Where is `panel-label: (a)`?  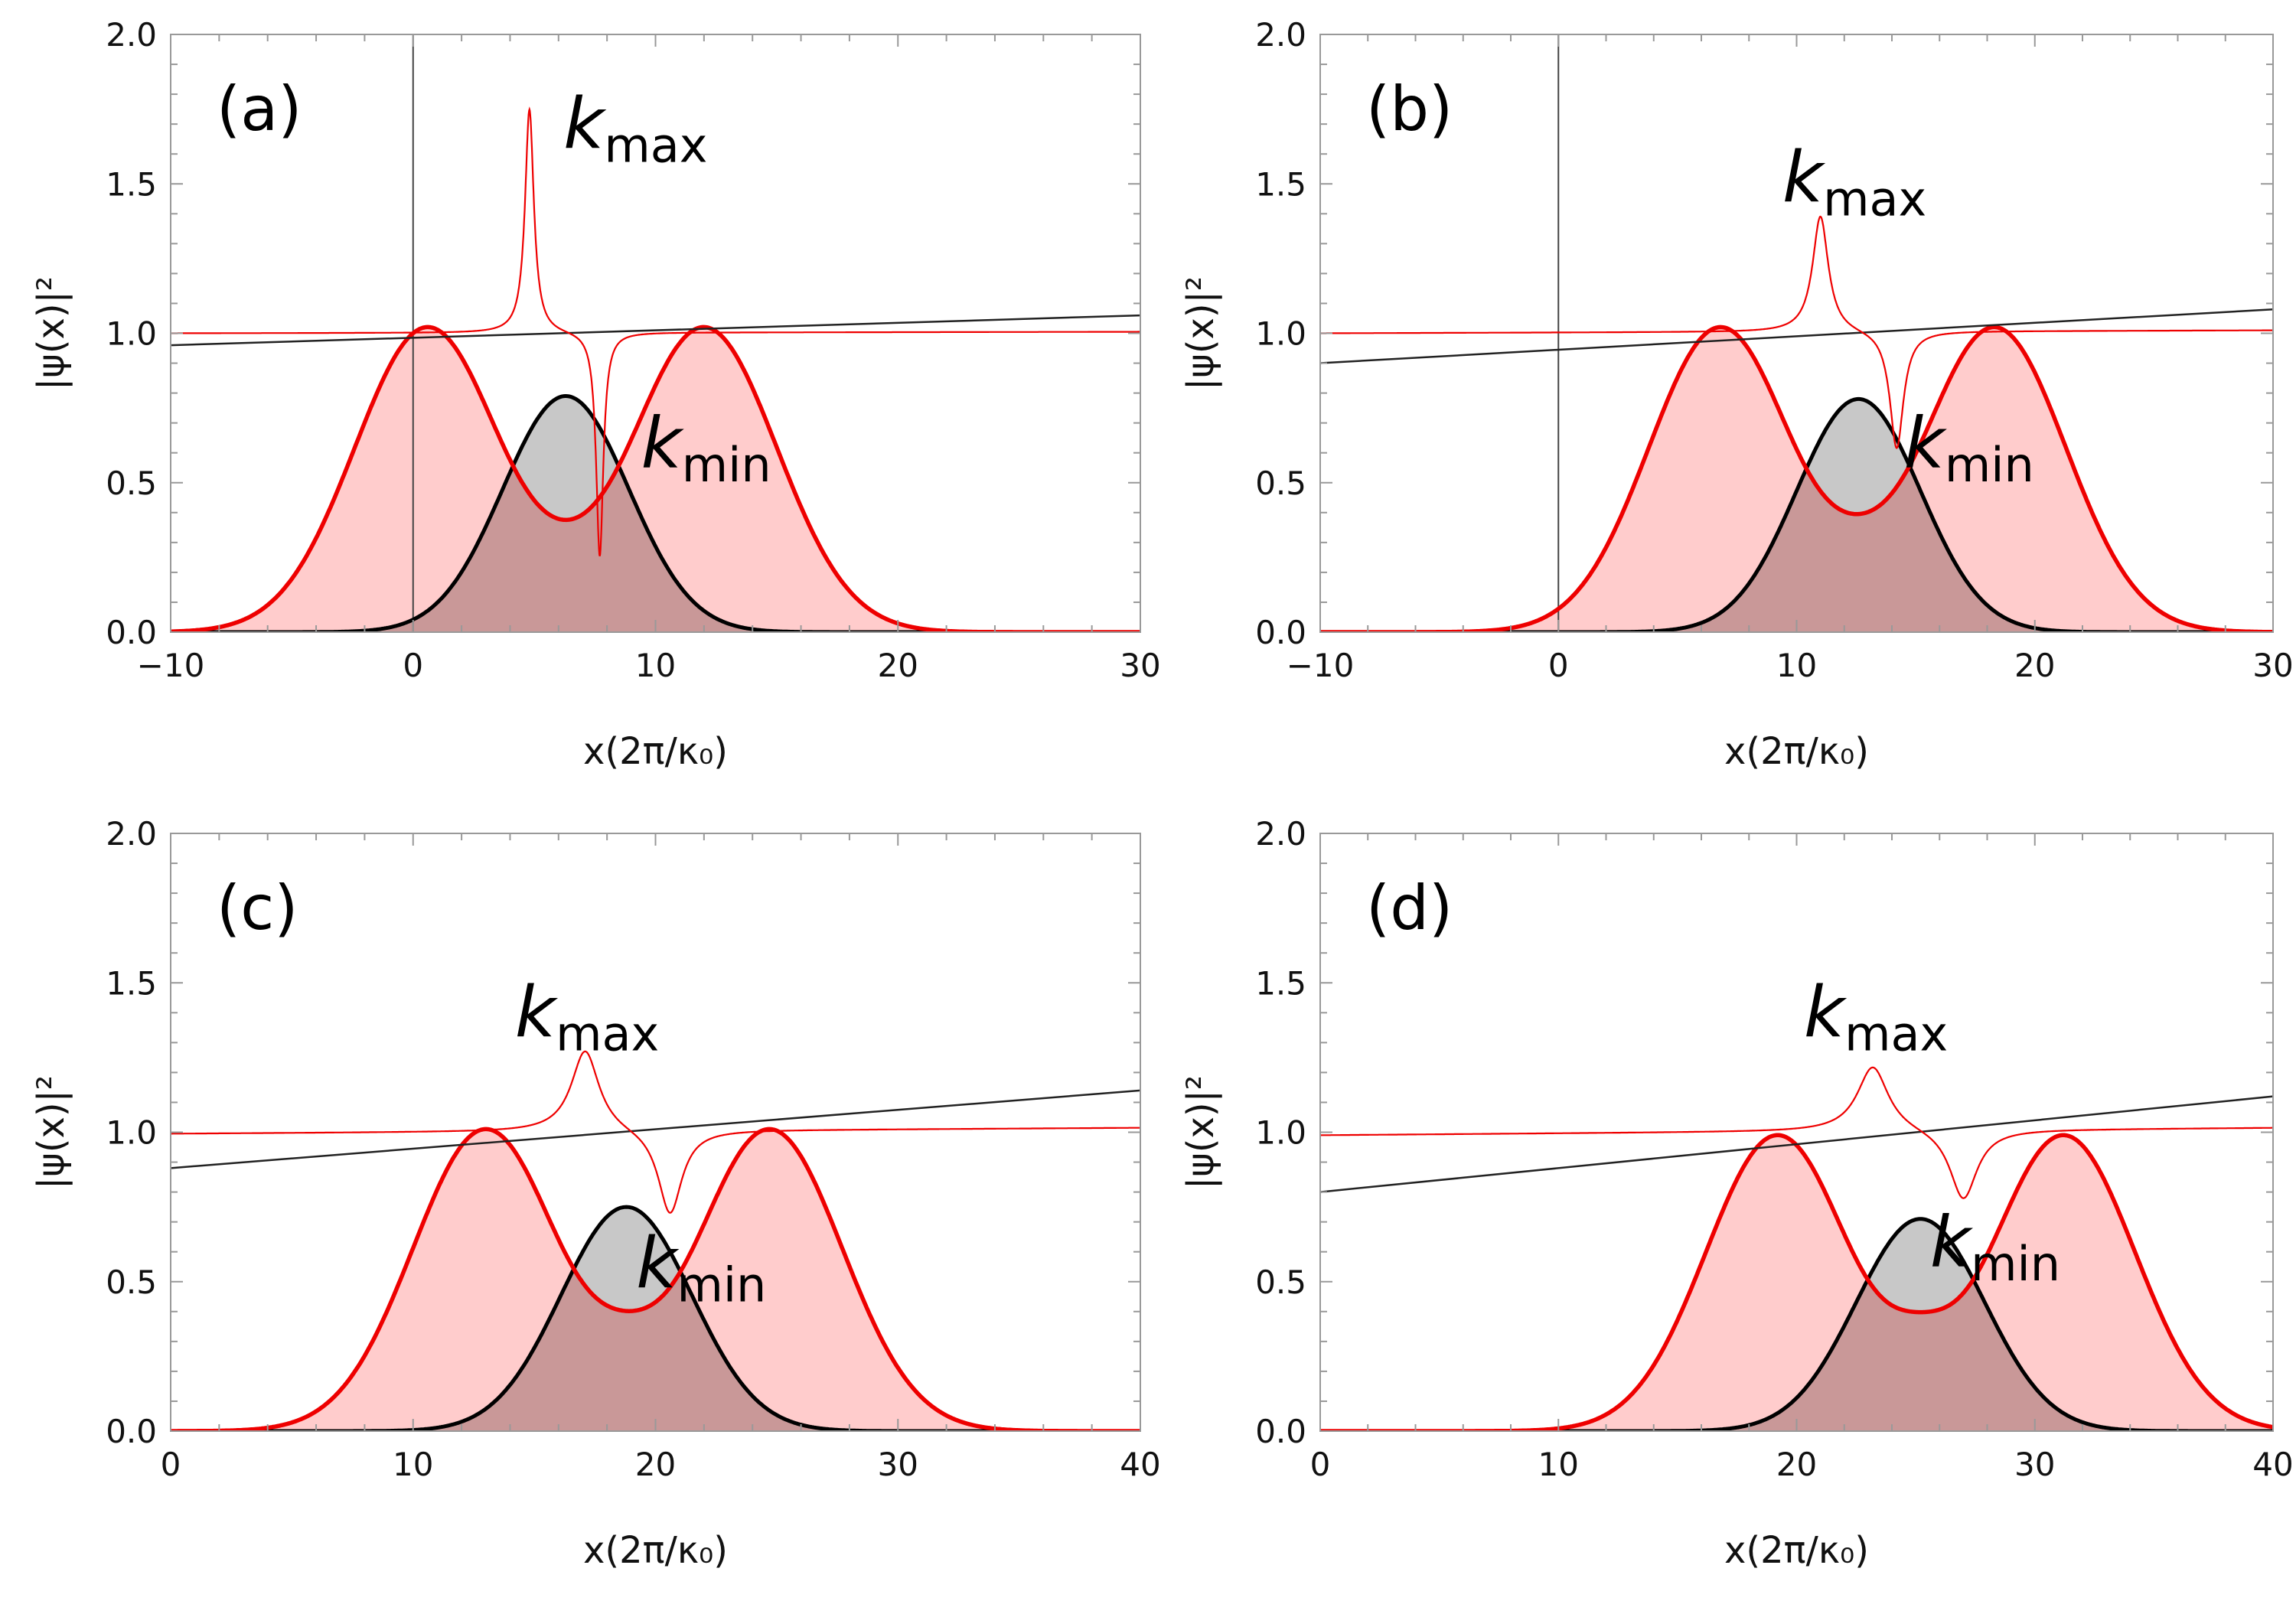 panel-label: (a) is located at coordinates (259, 109).